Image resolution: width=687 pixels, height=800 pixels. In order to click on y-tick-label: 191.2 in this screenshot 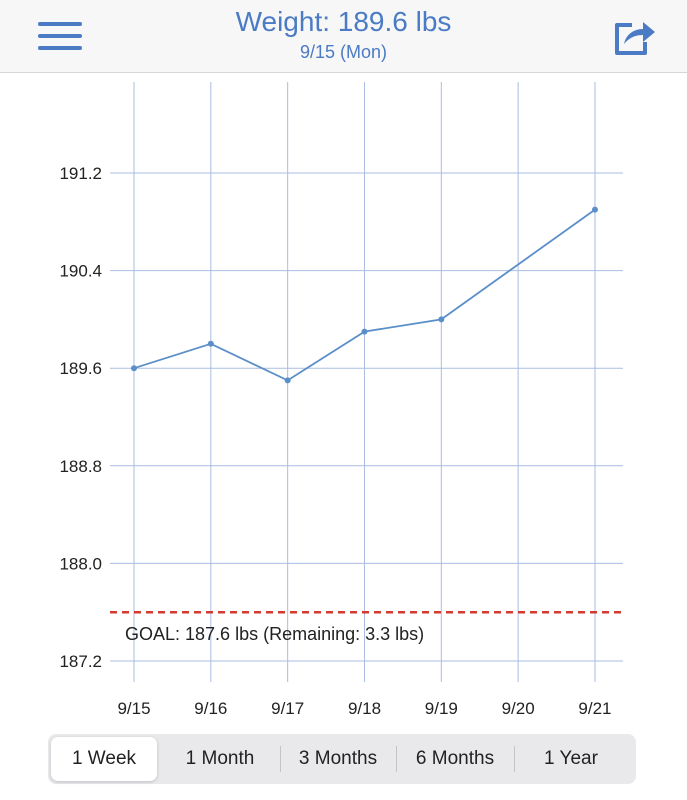, I will do `click(80, 173)`.